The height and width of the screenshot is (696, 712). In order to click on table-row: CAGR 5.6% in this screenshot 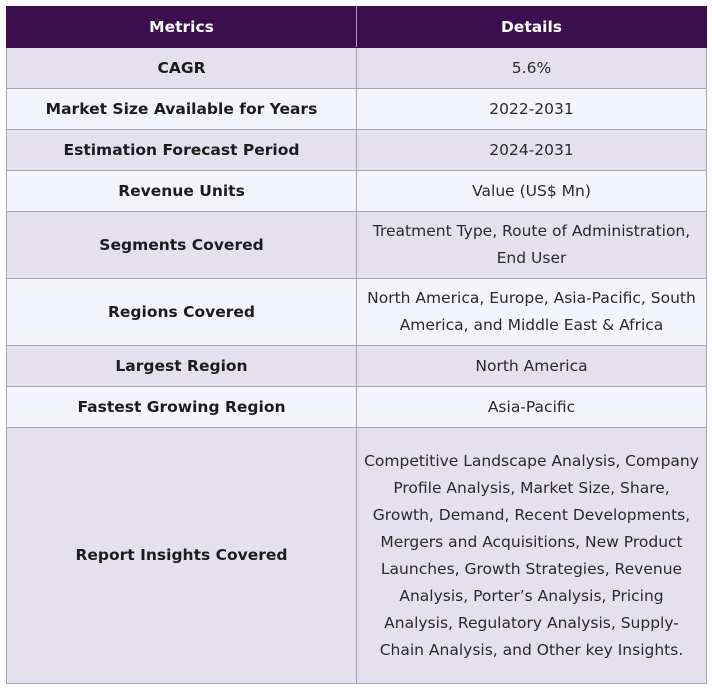, I will do `click(356, 68)`.